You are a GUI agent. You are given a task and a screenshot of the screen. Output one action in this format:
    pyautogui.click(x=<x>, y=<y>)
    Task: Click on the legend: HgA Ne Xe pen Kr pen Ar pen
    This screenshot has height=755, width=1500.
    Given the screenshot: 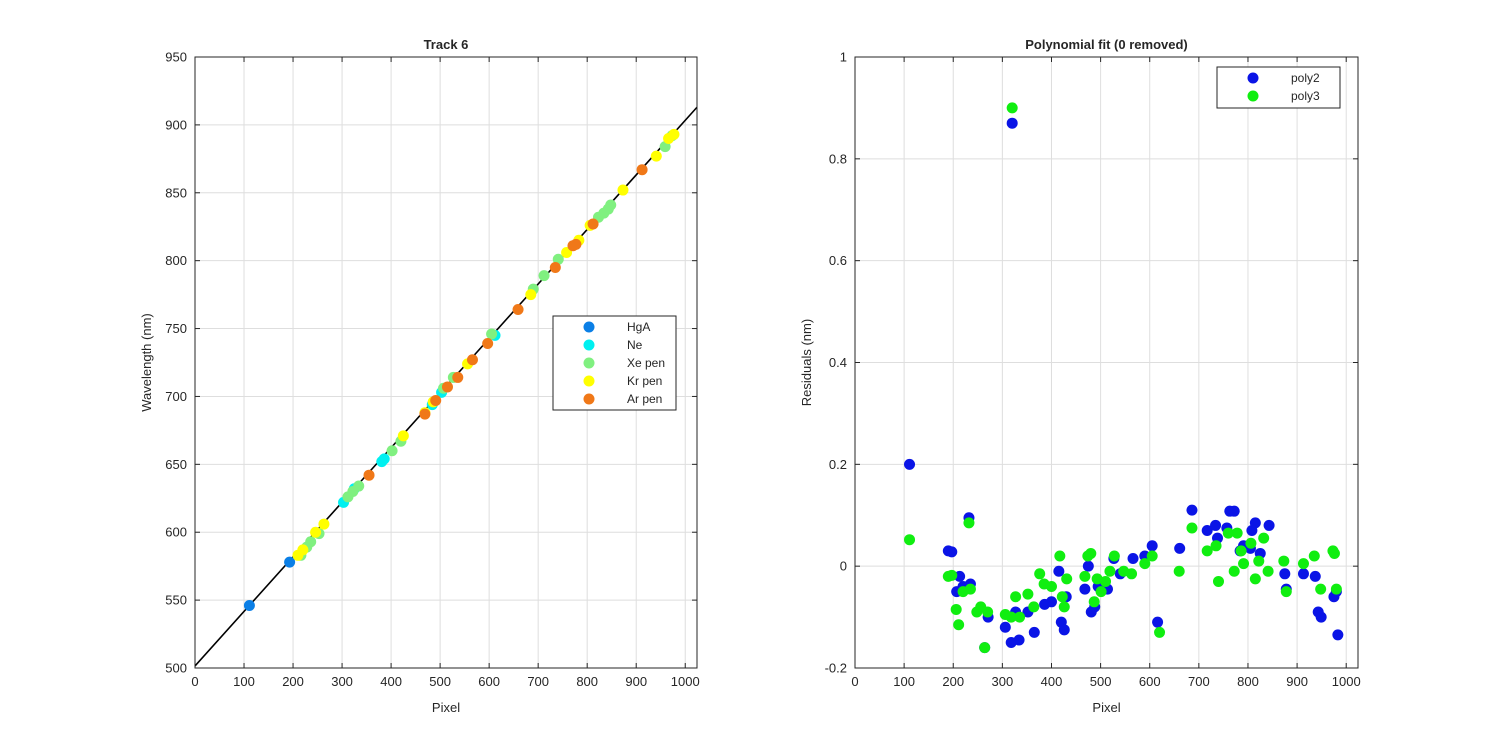 What is the action you would take?
    pyautogui.click(x=614, y=363)
    